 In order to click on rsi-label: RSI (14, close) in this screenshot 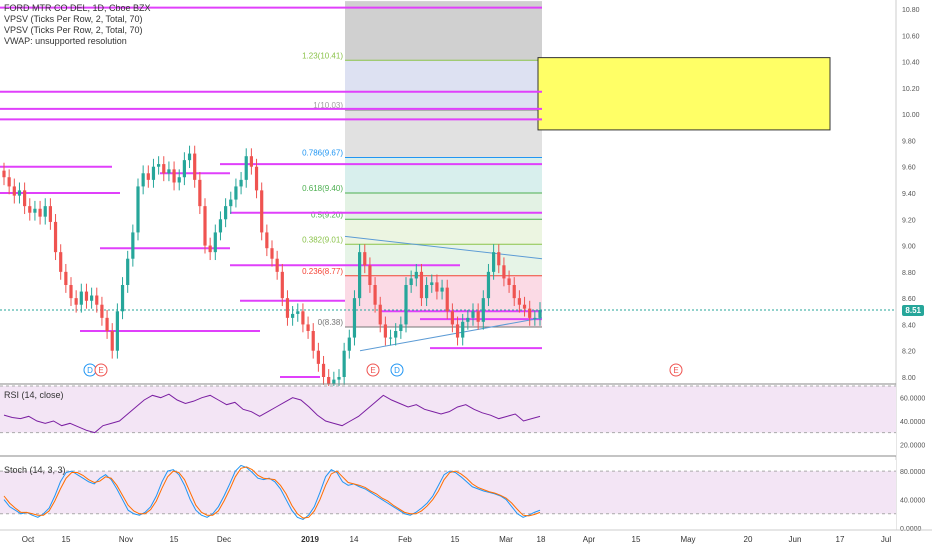, I will do `click(34, 395)`.